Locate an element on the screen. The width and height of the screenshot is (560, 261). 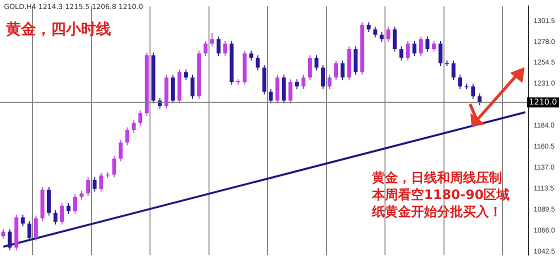
ref-line-label: 1210.0 is located at coordinates (543, 102).